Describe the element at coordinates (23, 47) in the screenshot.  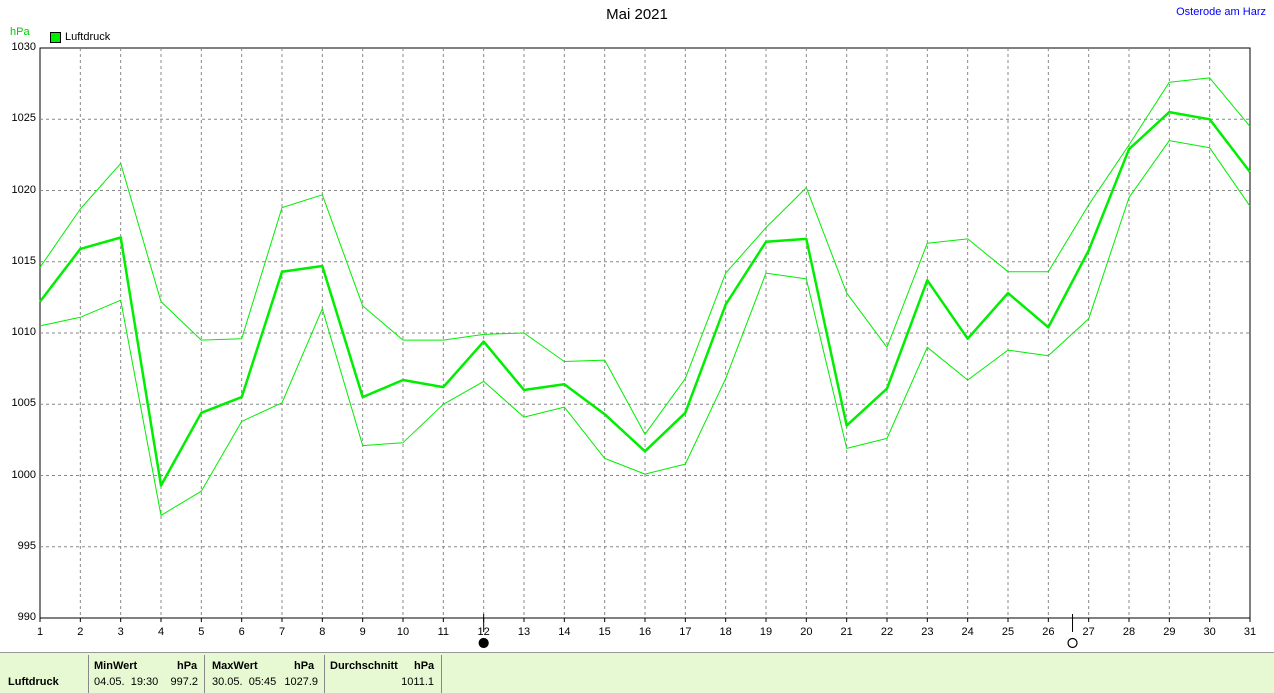
I see `y-tick-label: 1030` at that location.